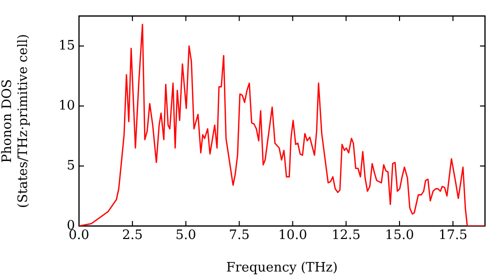 This screenshot has width=500, height=280. Describe the element at coordinates (70, 166) in the screenshot. I see `y-tick-label: 5` at that location.